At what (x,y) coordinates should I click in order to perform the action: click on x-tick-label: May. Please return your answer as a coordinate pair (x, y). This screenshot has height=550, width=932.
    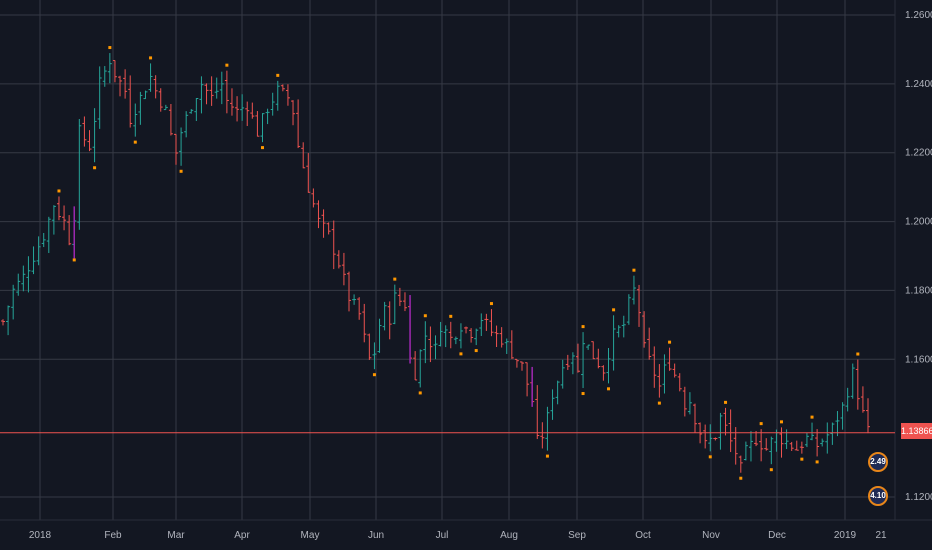
    Looking at the image, I should click on (310, 535).